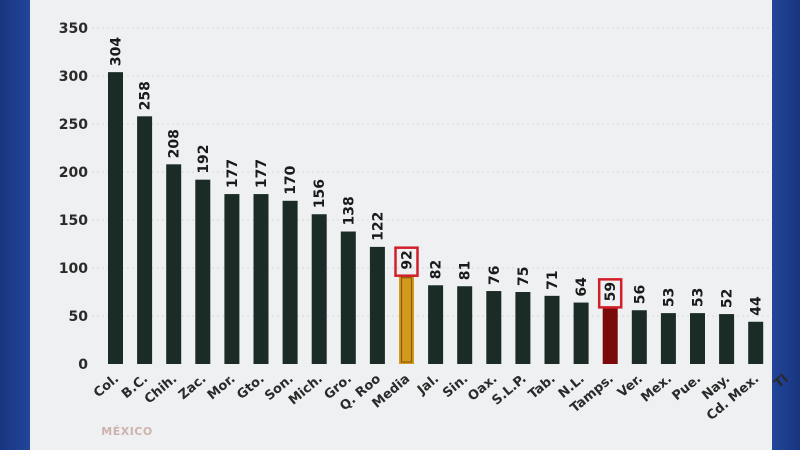 Image resolution: width=800 pixels, height=450 pixels. What do you see at coordinates (437, 269) in the screenshot?
I see `data-label: 82` at bounding box center [437, 269].